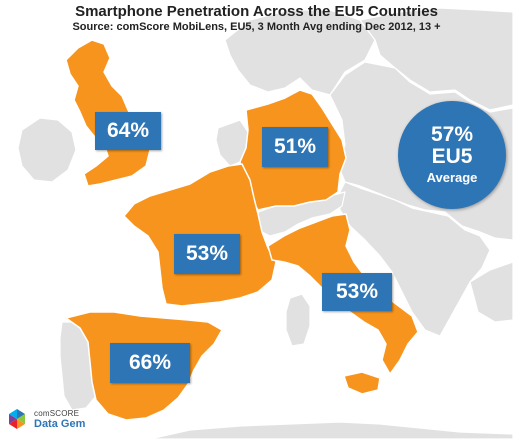 The height and width of the screenshot is (439, 513). Describe the element at coordinates (207, 254) in the screenshot. I see `label-france: 53%` at that location.